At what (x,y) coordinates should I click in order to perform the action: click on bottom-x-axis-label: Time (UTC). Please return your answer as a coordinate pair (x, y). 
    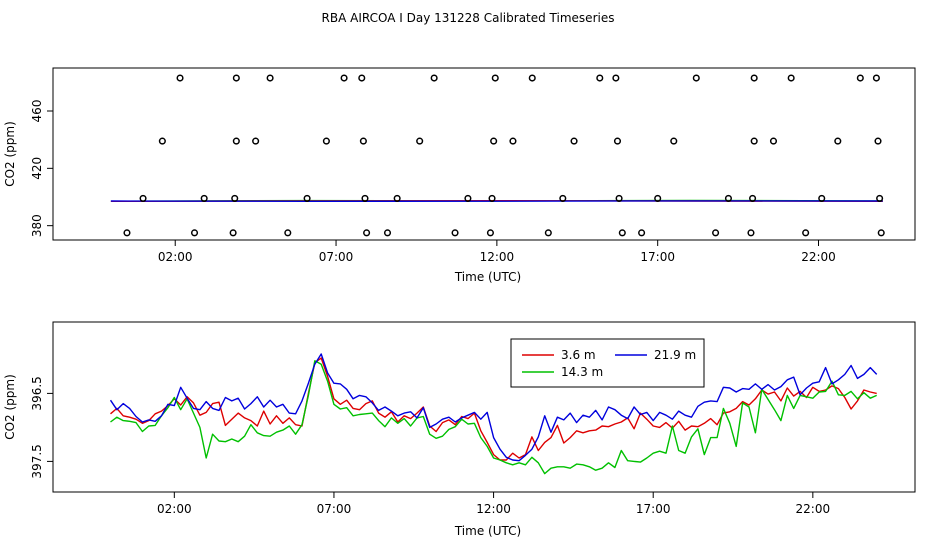
    Looking at the image, I should click on (487, 531).